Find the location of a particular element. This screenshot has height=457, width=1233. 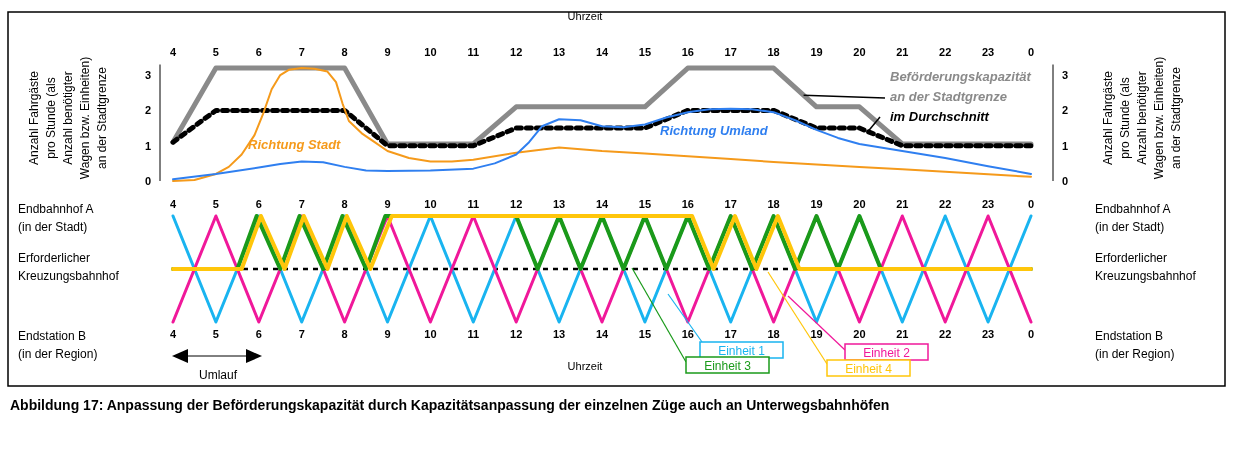

series-label: Einheit 2 is located at coordinates (887, 352).